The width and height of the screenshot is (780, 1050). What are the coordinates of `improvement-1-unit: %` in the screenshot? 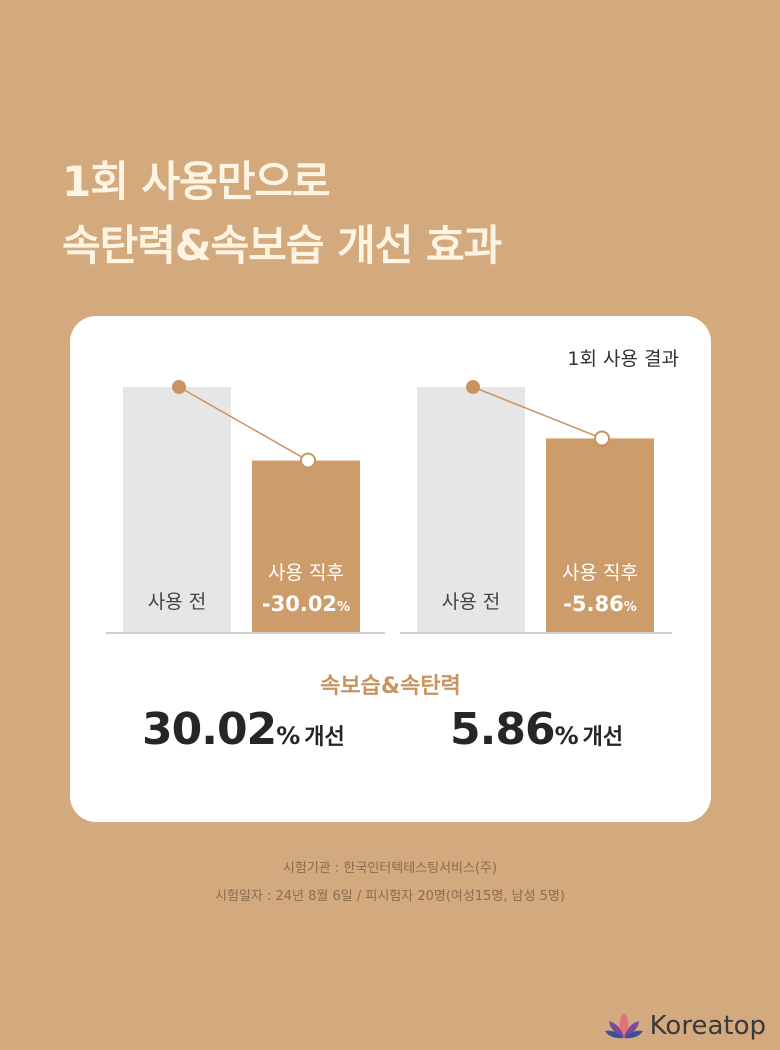 It's located at (288, 736).